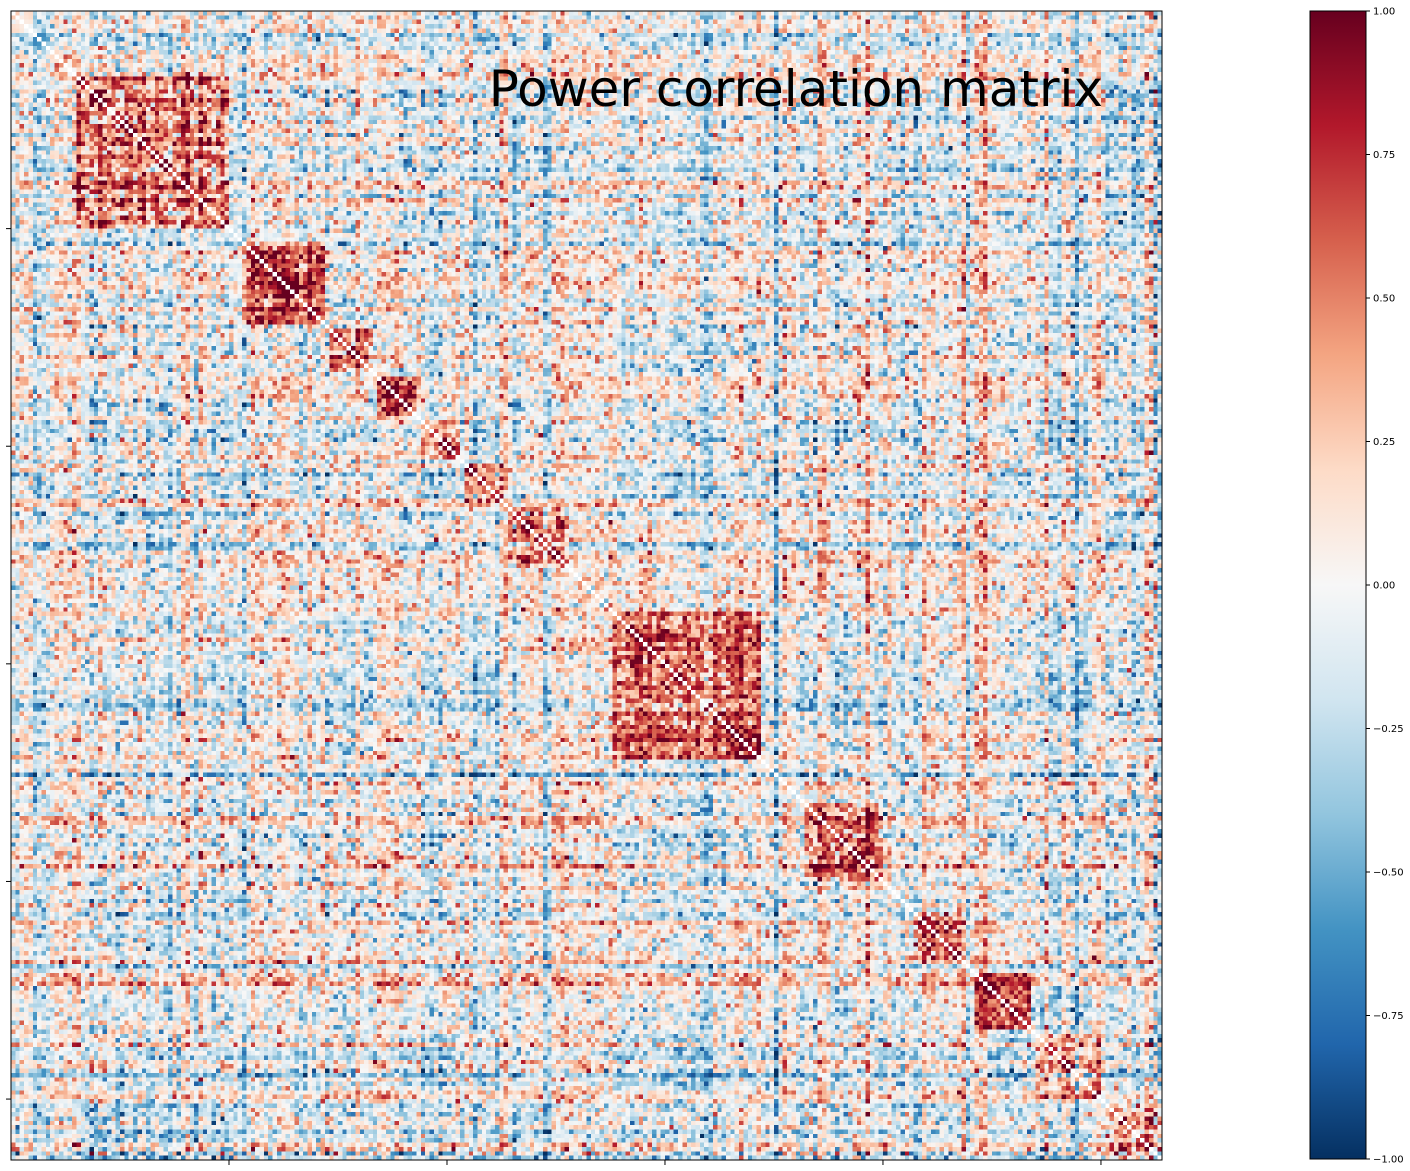 Image resolution: width=1410 pixels, height=1171 pixels. Describe the element at coordinates (8, 664) in the screenshot. I see `y-axis-ticks` at that location.